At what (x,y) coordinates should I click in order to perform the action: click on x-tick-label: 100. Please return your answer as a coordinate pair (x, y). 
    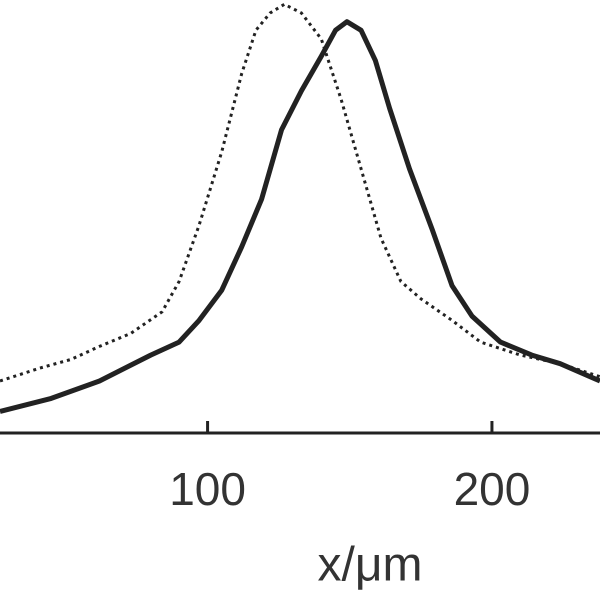
    Looking at the image, I should click on (207, 489).